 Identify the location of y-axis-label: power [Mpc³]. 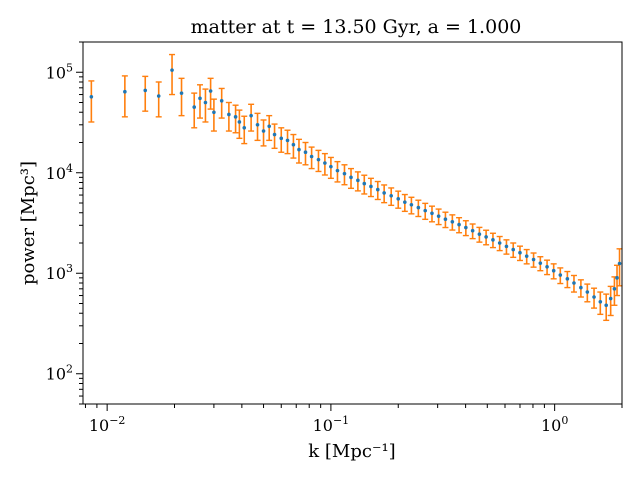
(28, 223).